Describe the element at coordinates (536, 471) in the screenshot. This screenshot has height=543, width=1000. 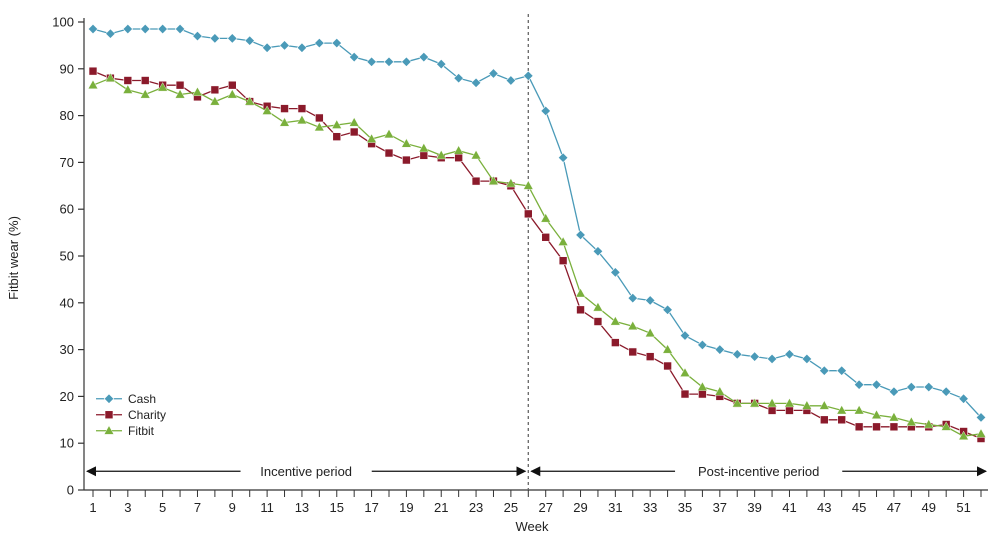
I see `period-annotations: Incentive period Post-incentive period` at that location.